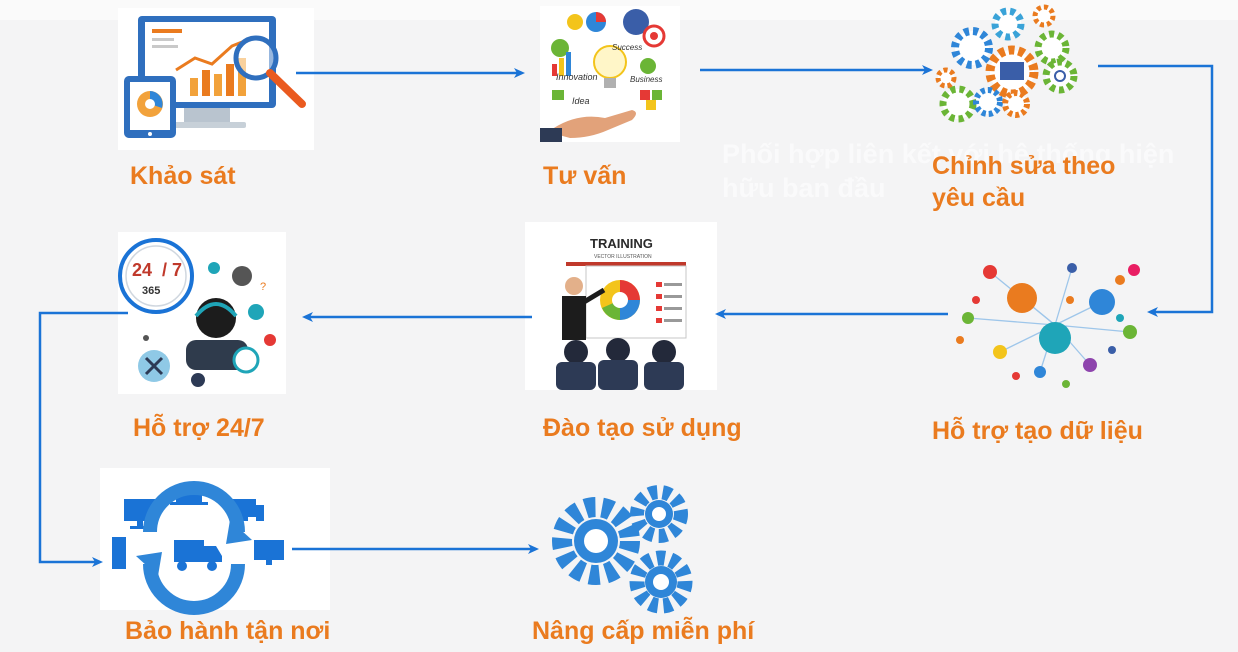 The height and width of the screenshot is (652, 1238). Describe the element at coordinates (197, 312) in the screenshot. I see `support-24-7-icon: 24 / 7 365 ?` at that location.